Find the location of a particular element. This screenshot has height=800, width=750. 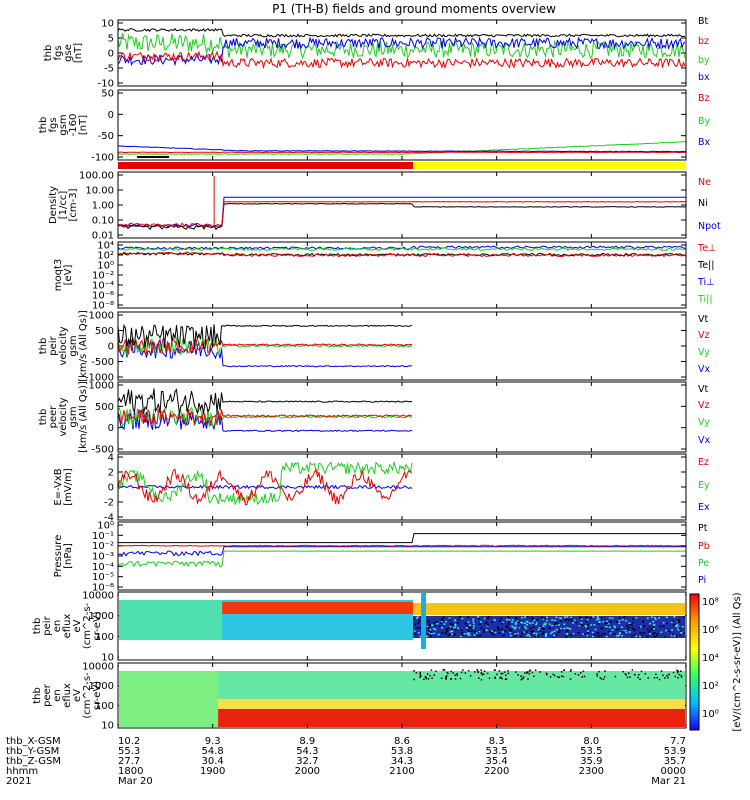

ytick-label: 0 is located at coordinates (111, 488).